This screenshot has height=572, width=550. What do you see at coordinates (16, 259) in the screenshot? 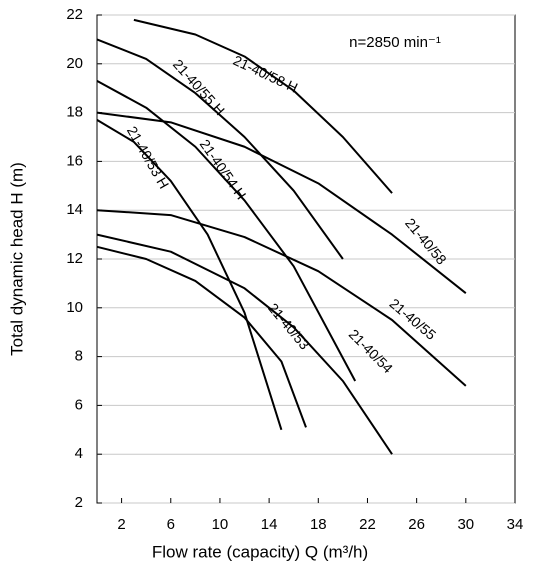
I see `y-axis-title: Total dynamic head H (m)` at bounding box center [16, 259].